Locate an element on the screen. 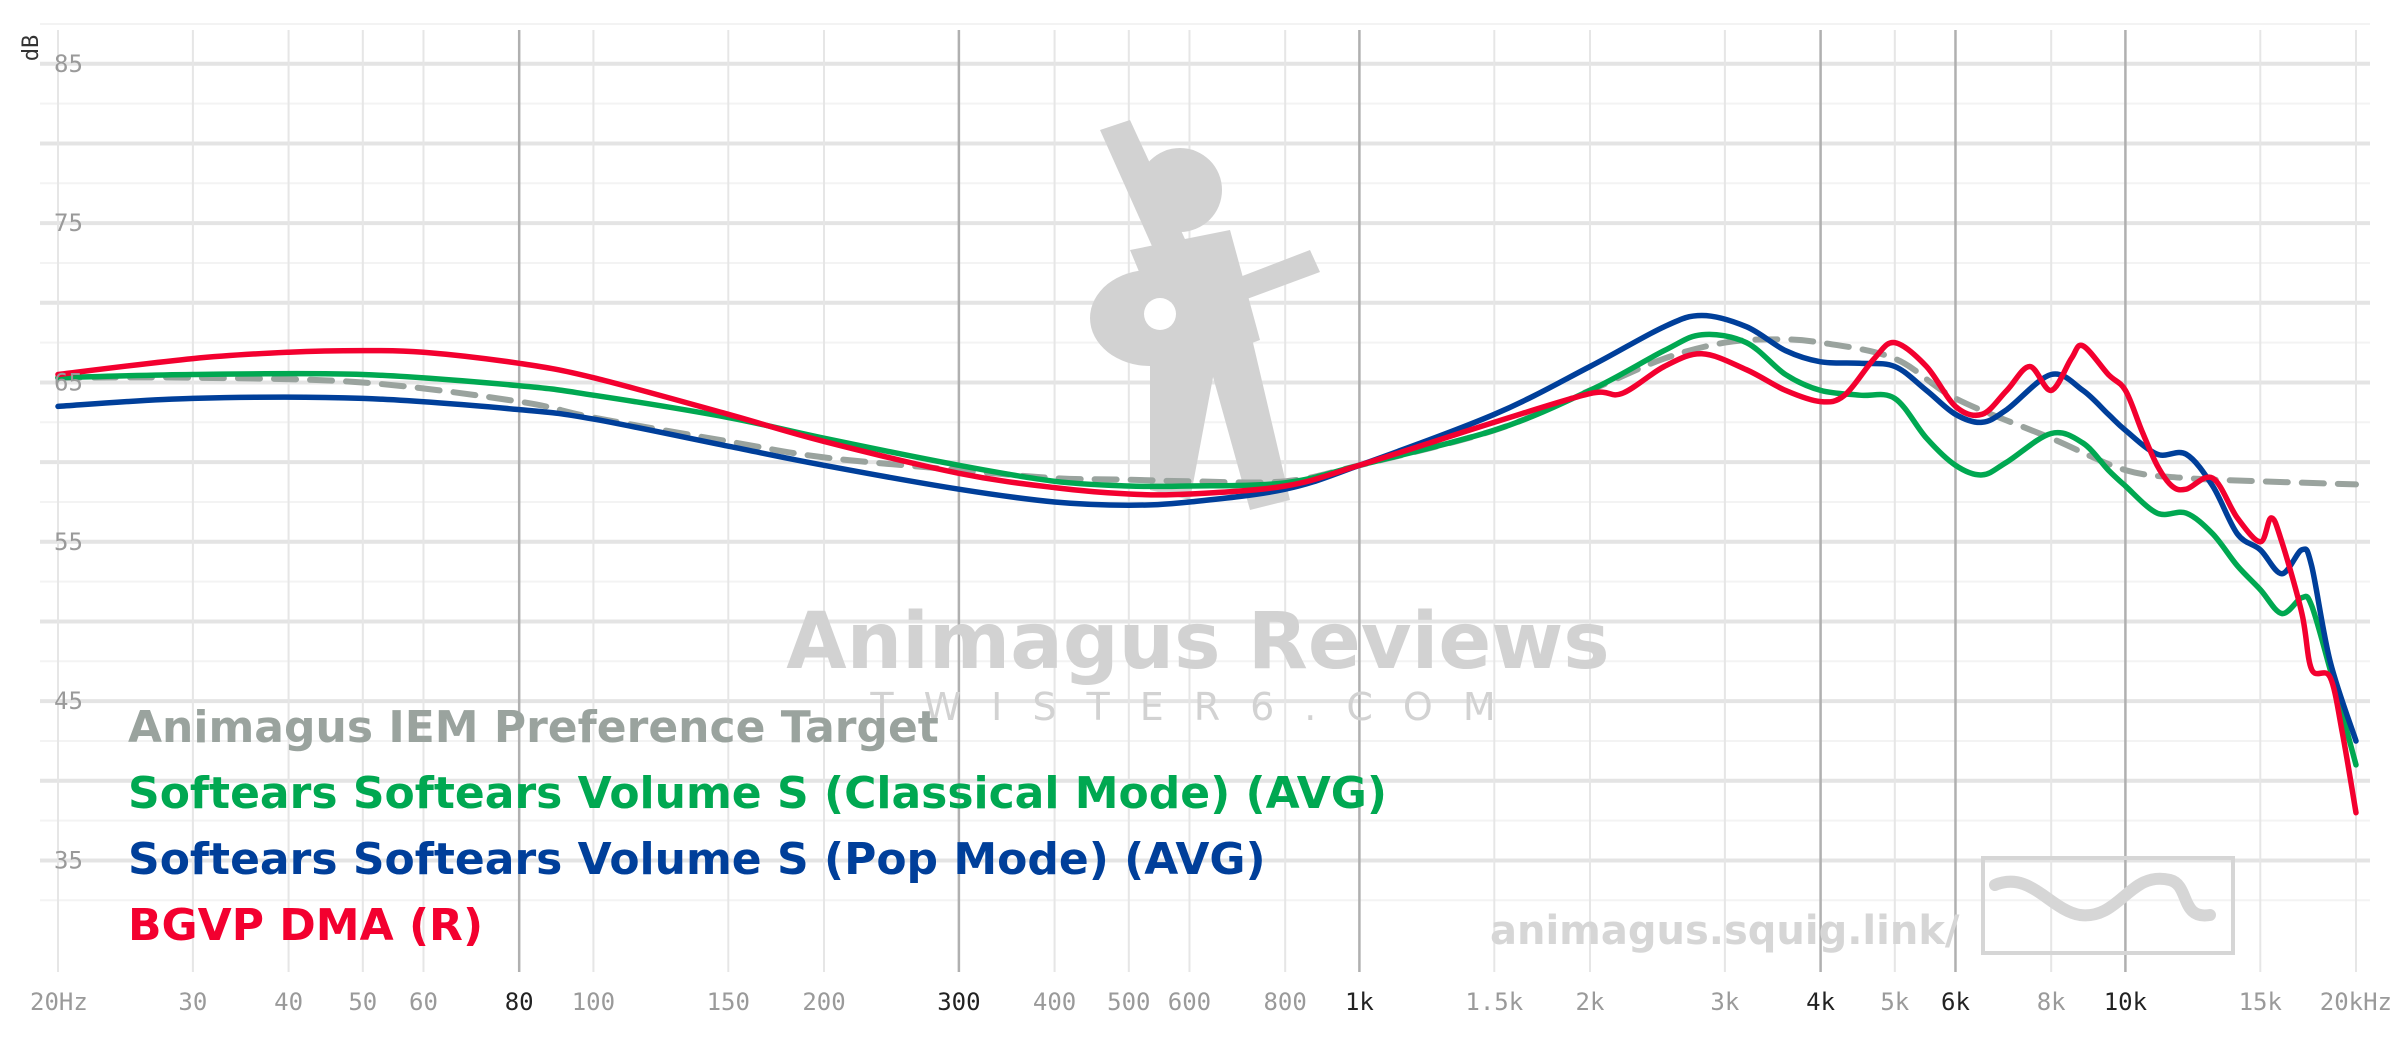 This screenshot has width=2400, height=1038. x-tick-label: 100 is located at coordinates (593, 1002).